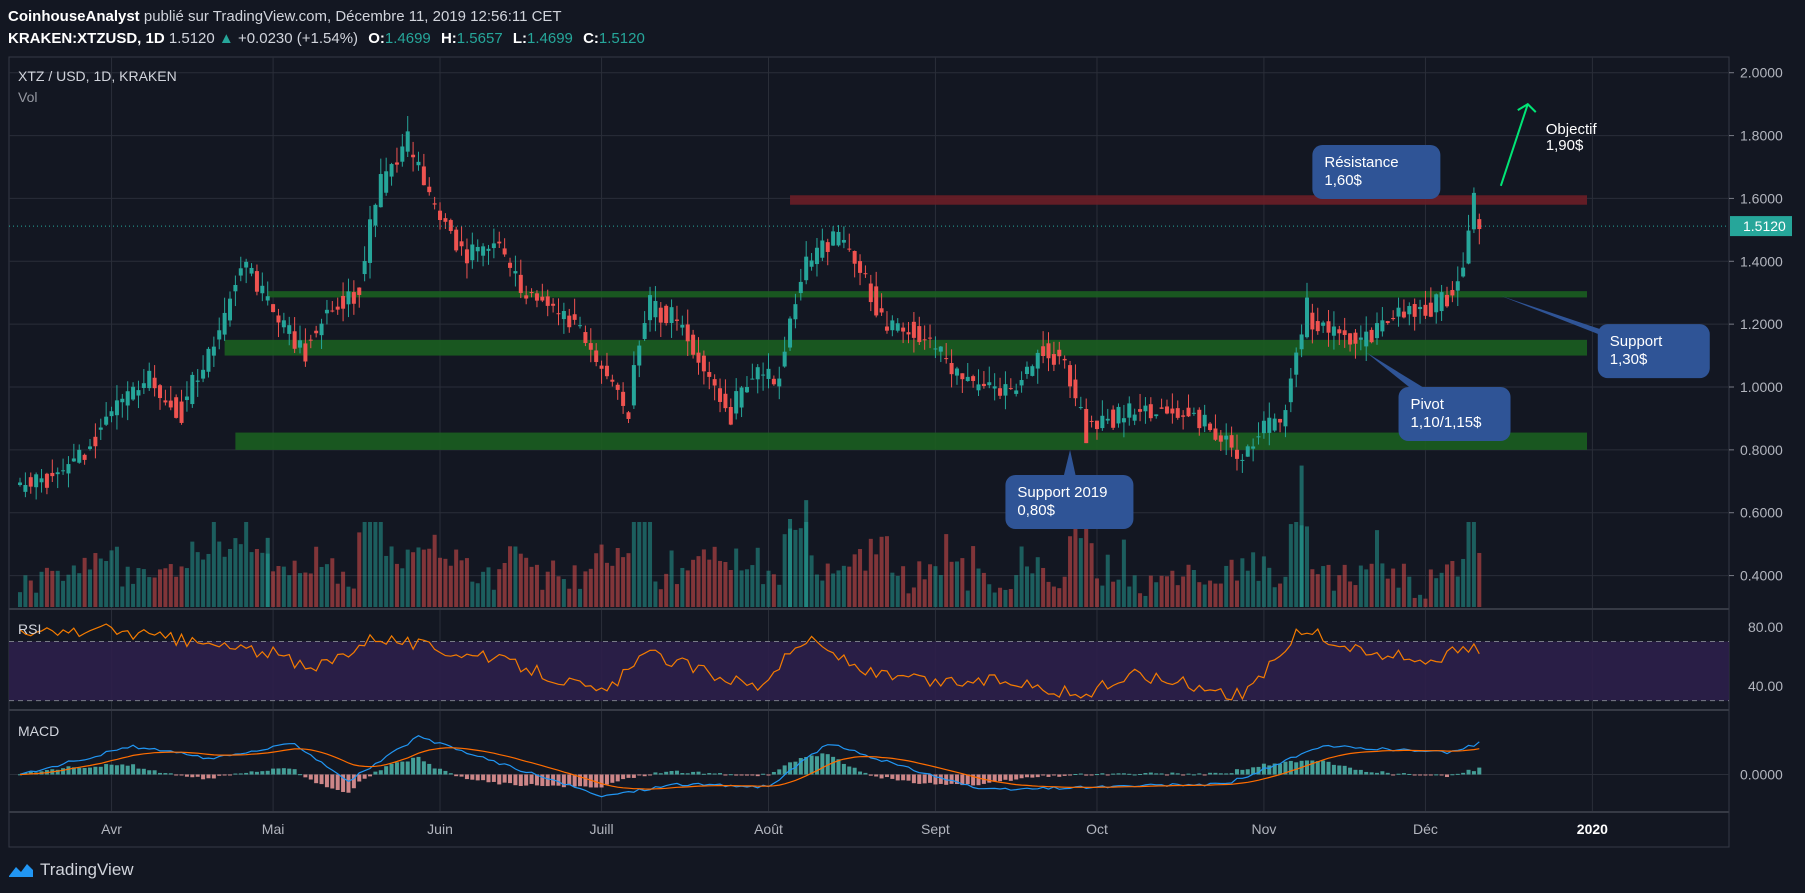  I want to click on low-label: L:, so click(520, 38).